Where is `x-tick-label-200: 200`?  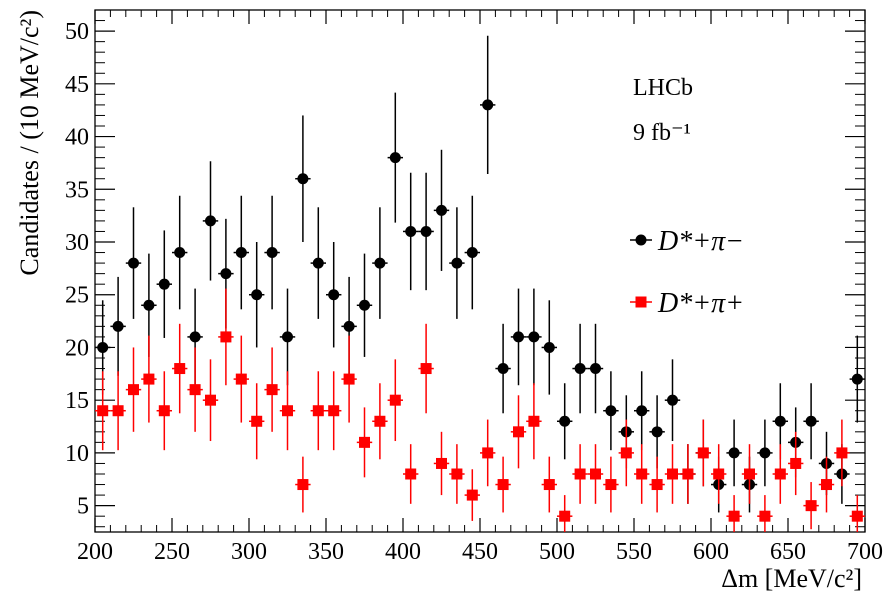
x-tick-label-200: 200 is located at coordinates (95, 552).